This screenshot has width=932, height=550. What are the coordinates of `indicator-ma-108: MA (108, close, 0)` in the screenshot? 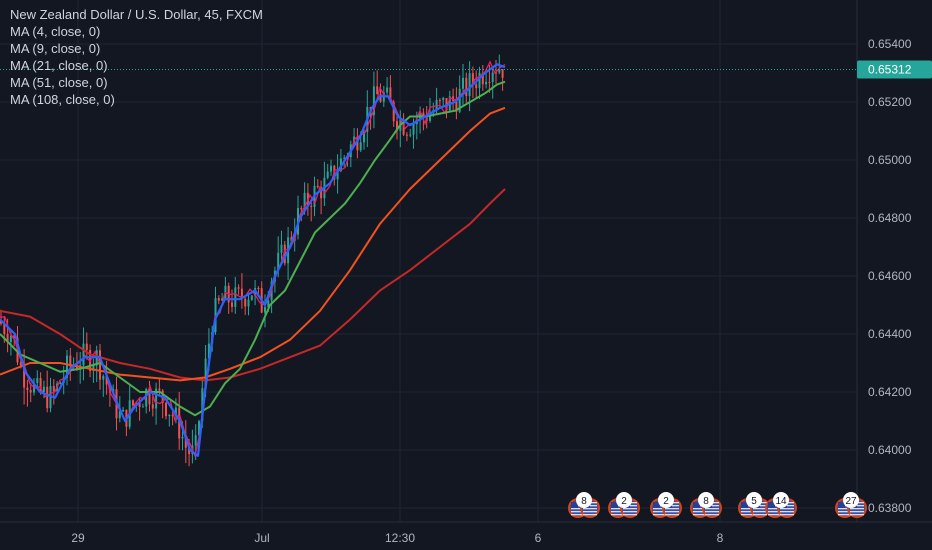 It's located at (62, 99).